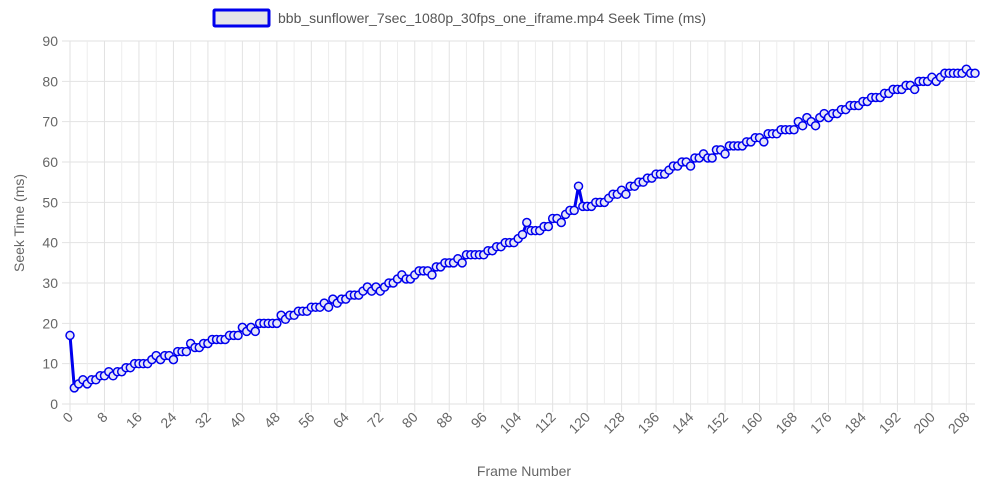  What do you see at coordinates (19, 223) in the screenshot?
I see `y-axis-label: Seek Time (ms)` at bounding box center [19, 223].